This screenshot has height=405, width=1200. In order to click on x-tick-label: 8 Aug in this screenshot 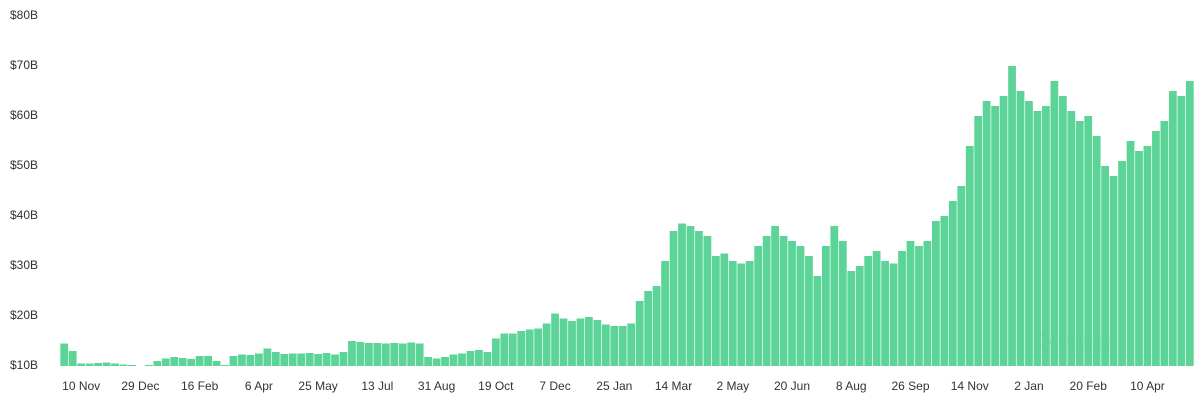, I will do `click(851, 386)`.